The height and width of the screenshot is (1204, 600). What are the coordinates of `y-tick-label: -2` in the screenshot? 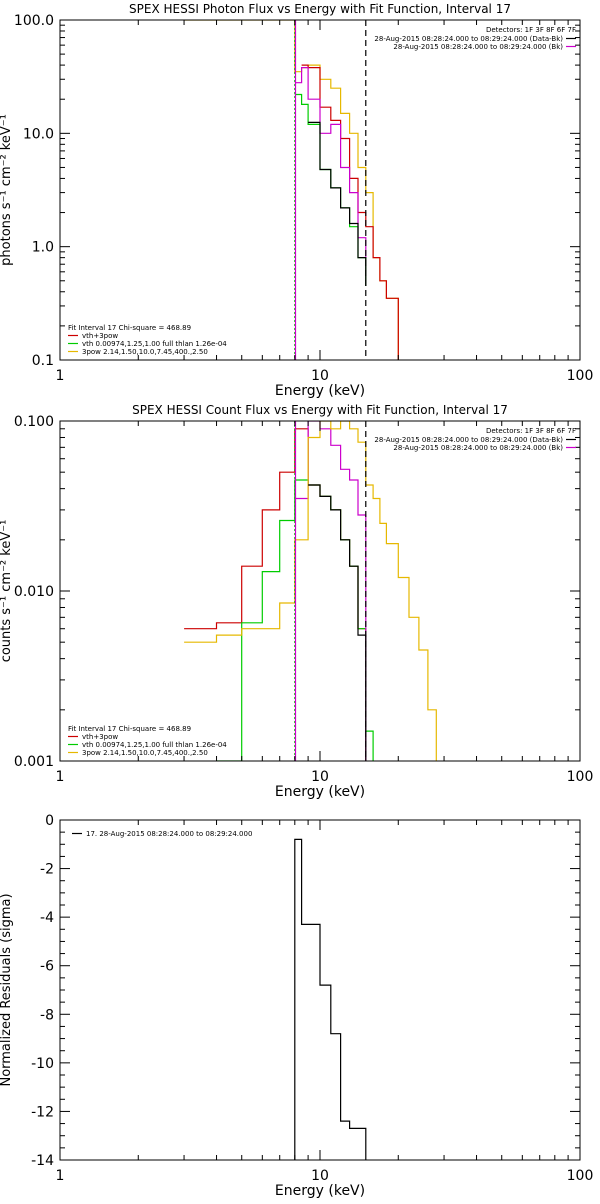 It's located at (47, 870).